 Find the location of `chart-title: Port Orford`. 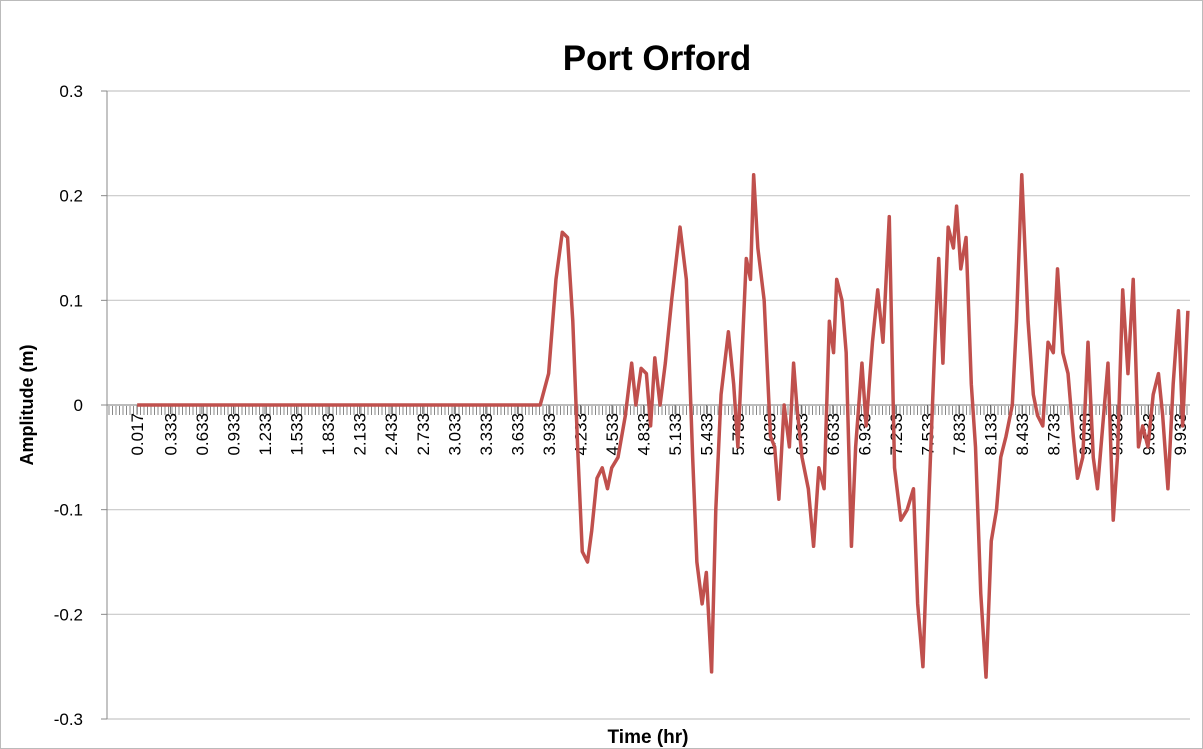

chart-title: Port Orford is located at coordinates (657, 58).